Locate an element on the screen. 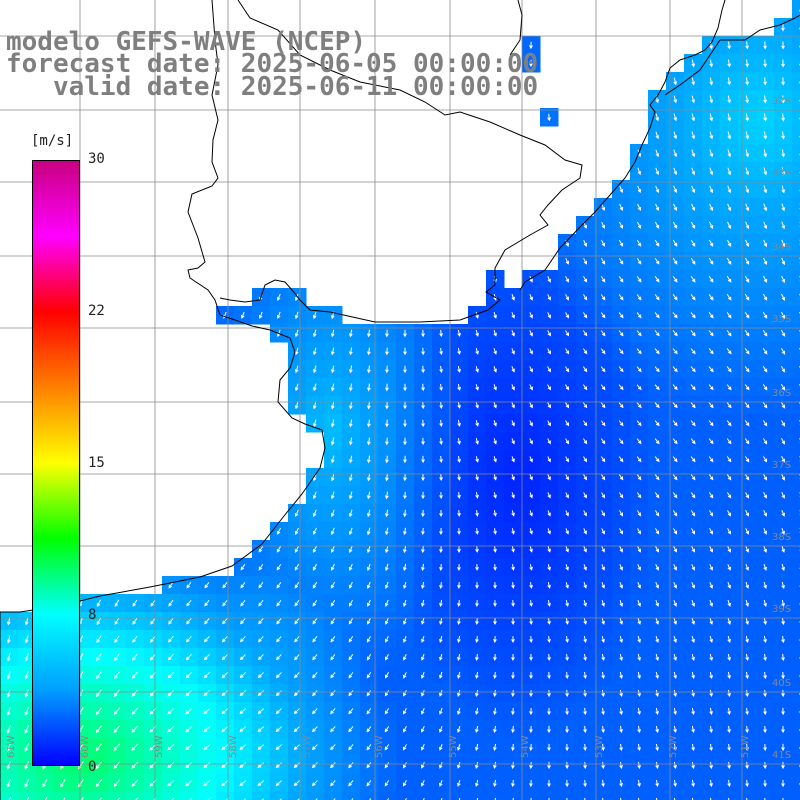 This screenshot has height=800, width=800. longitude-label: 59W is located at coordinates (159, 746).